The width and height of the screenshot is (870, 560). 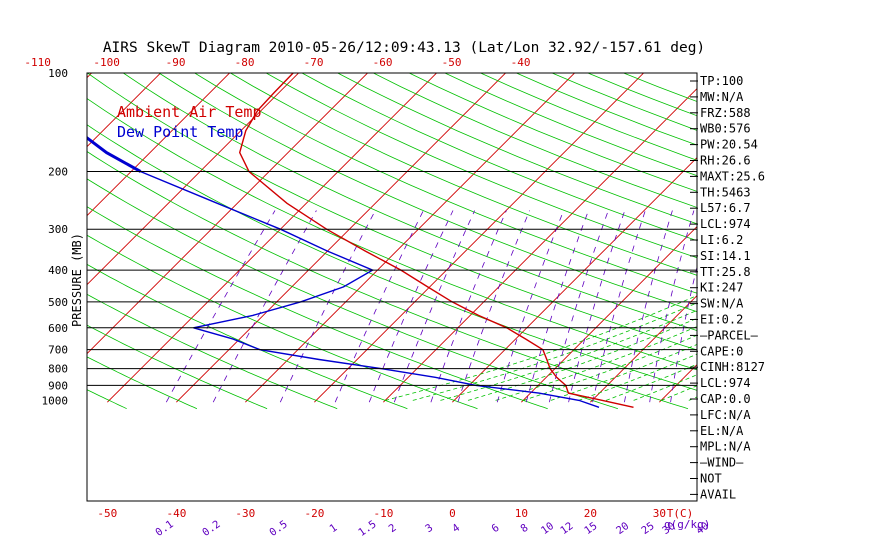 What do you see at coordinates (524, 528) in the screenshot?
I see `mixing-ratio-tick-label: 8` at bounding box center [524, 528].